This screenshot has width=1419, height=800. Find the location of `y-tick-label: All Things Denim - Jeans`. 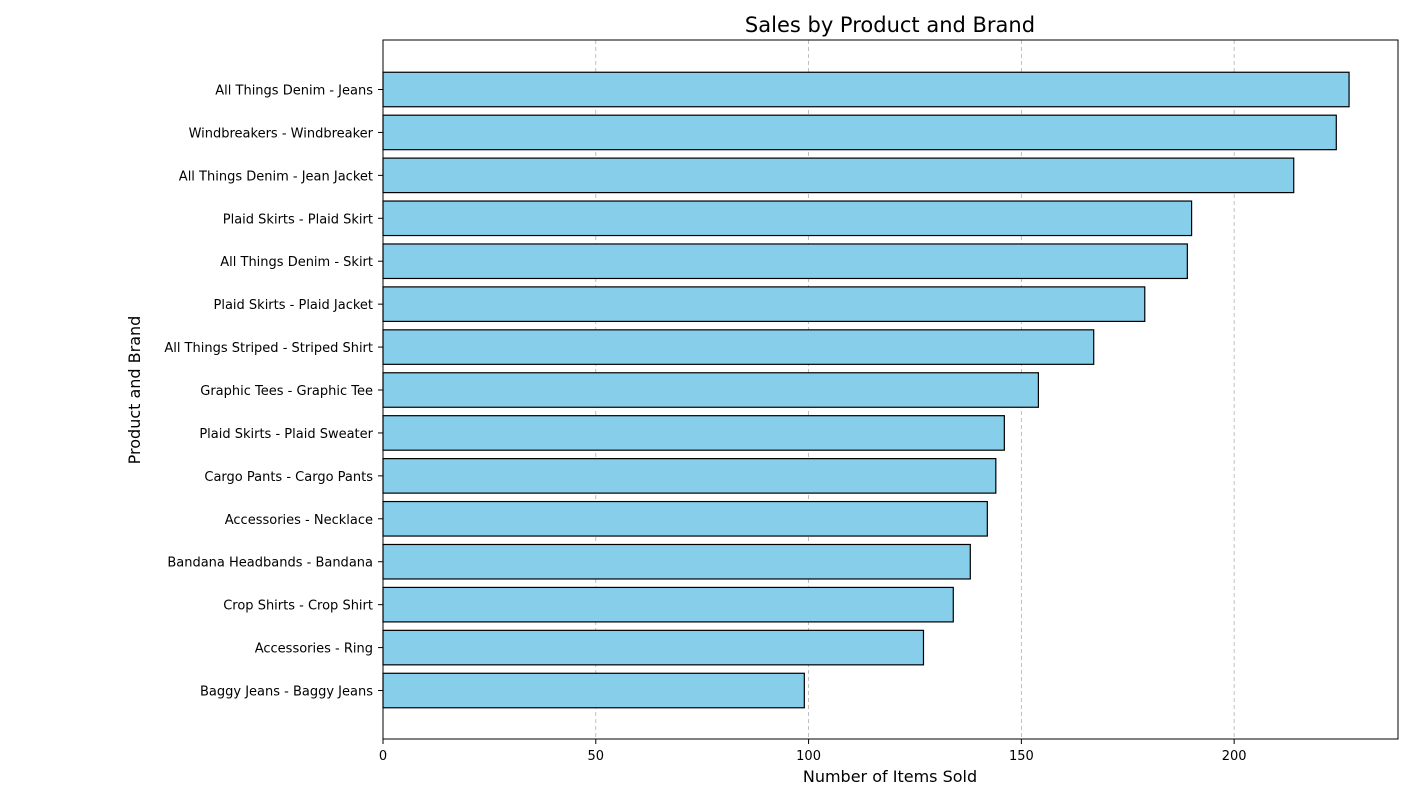

y-tick-label: All Things Denim - Jeans is located at coordinates (294, 91).